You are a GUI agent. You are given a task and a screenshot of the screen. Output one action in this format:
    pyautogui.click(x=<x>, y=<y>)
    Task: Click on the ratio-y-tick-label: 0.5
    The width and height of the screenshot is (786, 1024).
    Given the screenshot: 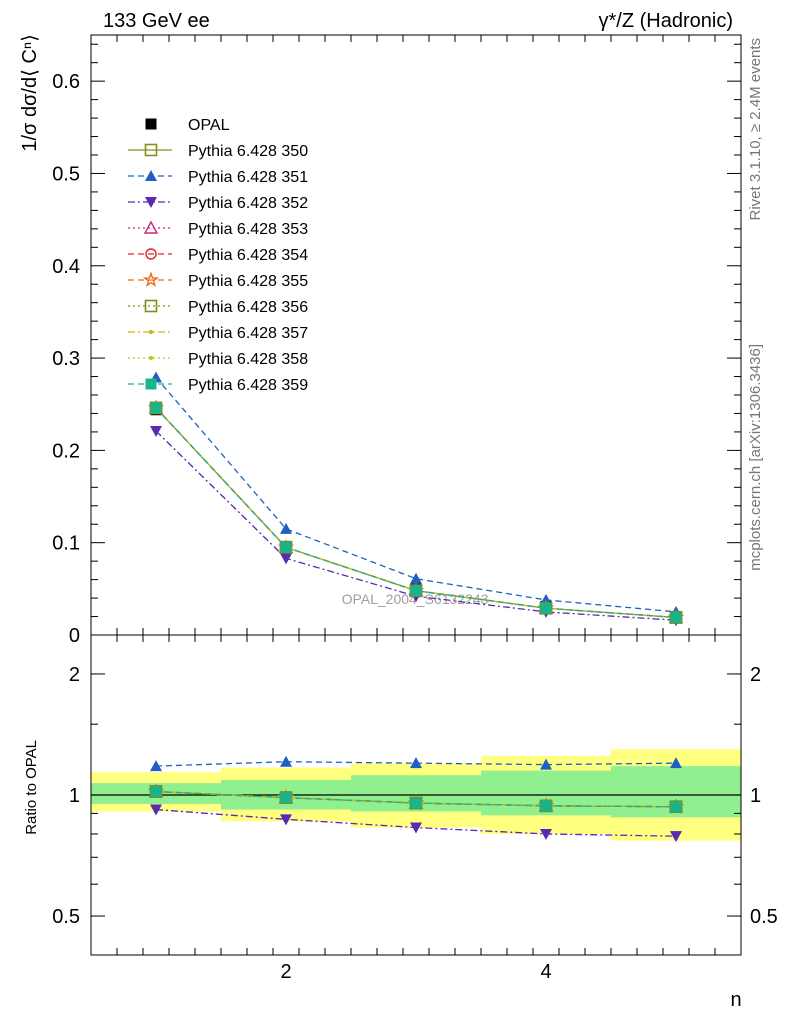 What is the action you would take?
    pyautogui.click(x=66, y=917)
    